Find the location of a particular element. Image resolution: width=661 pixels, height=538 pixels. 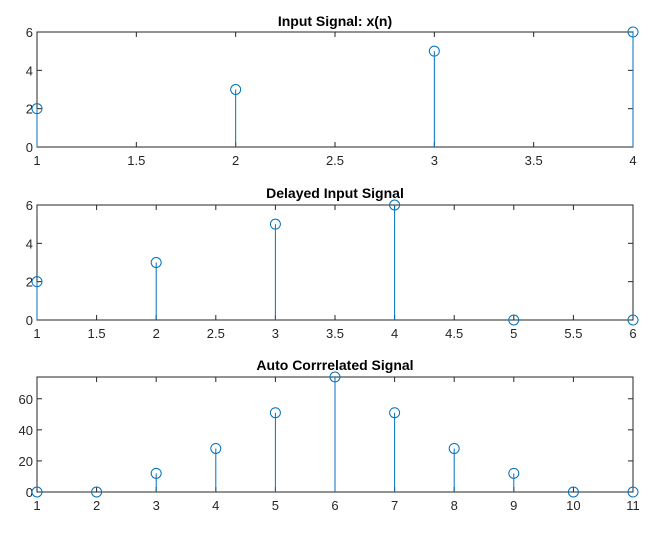

x-tick-label: 5.5 is located at coordinates (573, 333).